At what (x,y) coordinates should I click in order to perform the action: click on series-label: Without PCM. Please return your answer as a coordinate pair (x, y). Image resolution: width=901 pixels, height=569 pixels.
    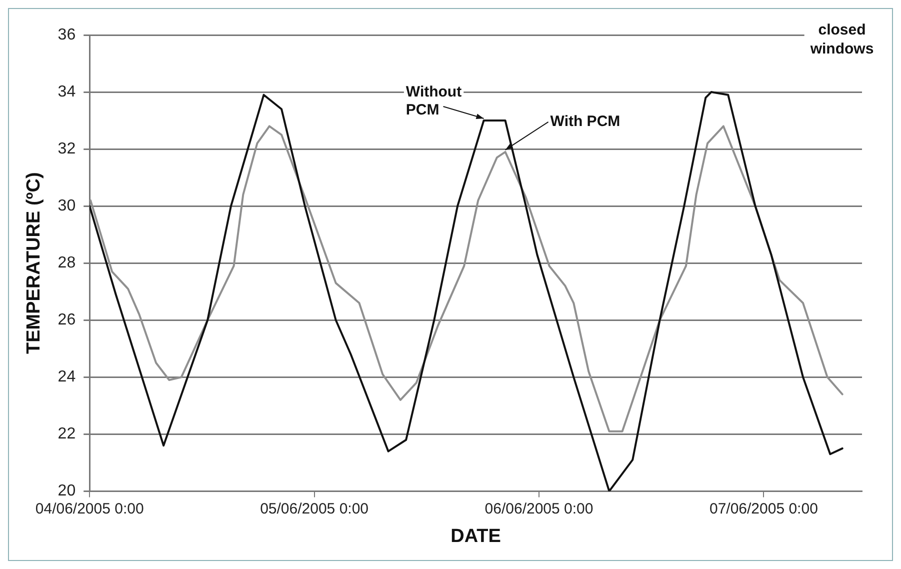
    Looking at the image, I should click on (434, 101).